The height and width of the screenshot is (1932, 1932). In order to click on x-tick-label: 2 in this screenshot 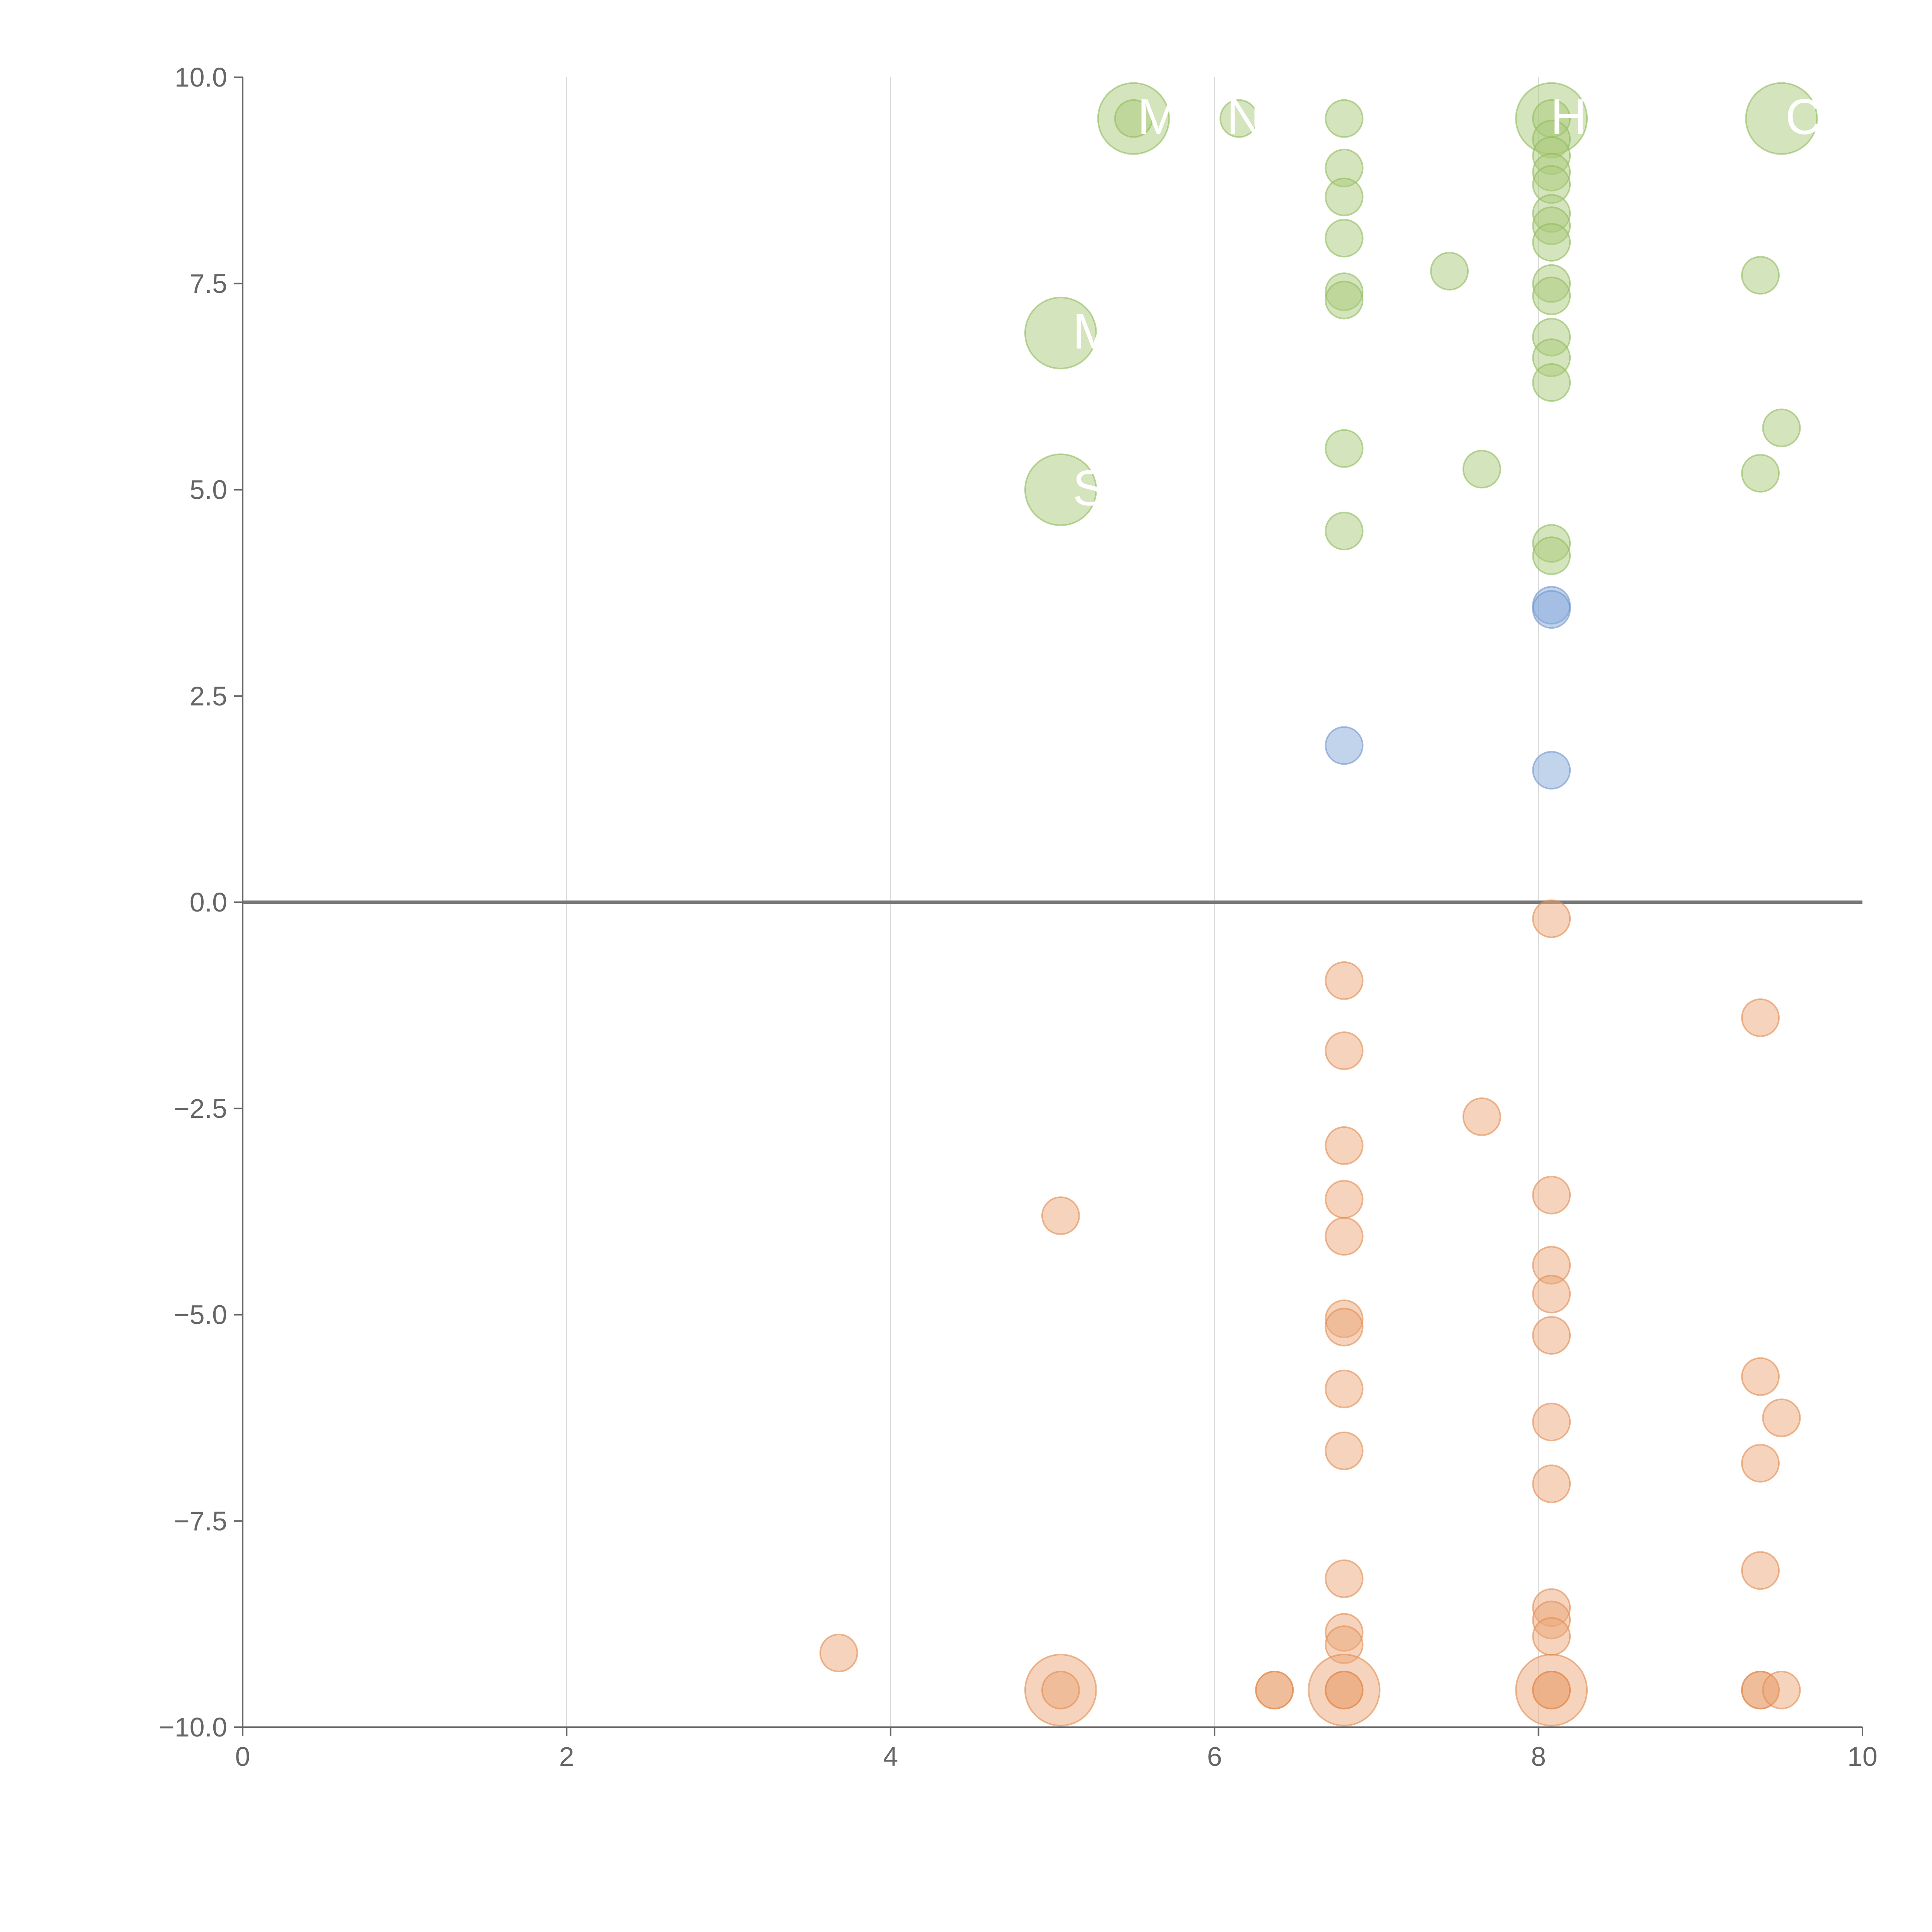, I will do `click(567, 1757)`.